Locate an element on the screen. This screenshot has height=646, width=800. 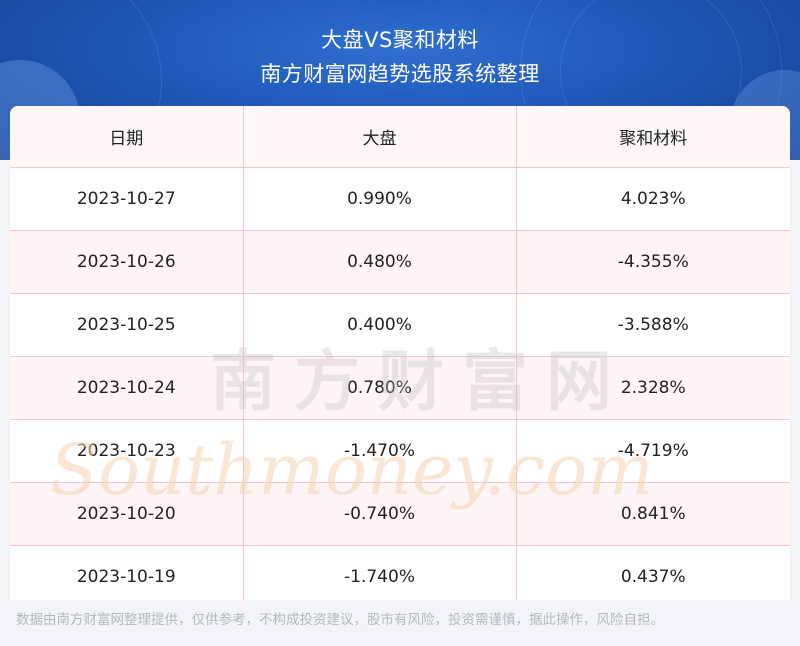
cell-market-change: 0.990% is located at coordinates (380, 199).